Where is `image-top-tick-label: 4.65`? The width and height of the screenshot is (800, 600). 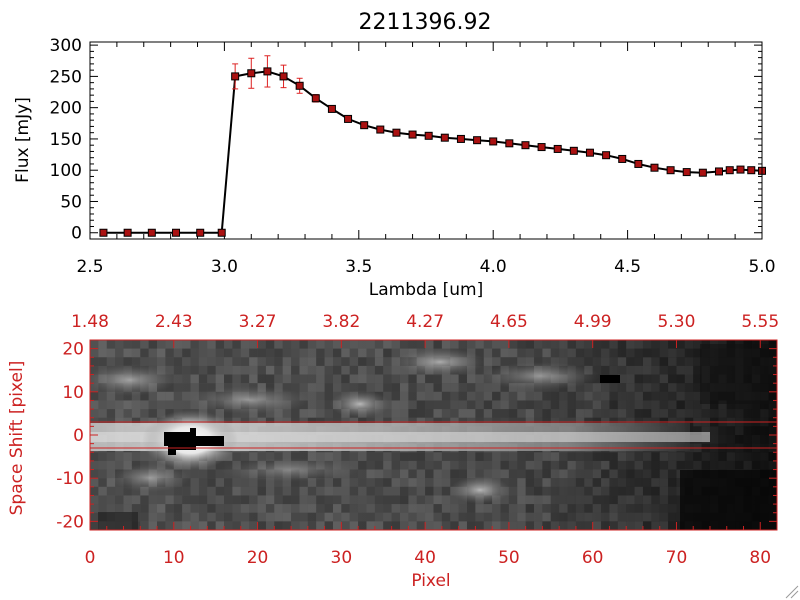 image-top-tick-label: 4.65 is located at coordinates (509, 322).